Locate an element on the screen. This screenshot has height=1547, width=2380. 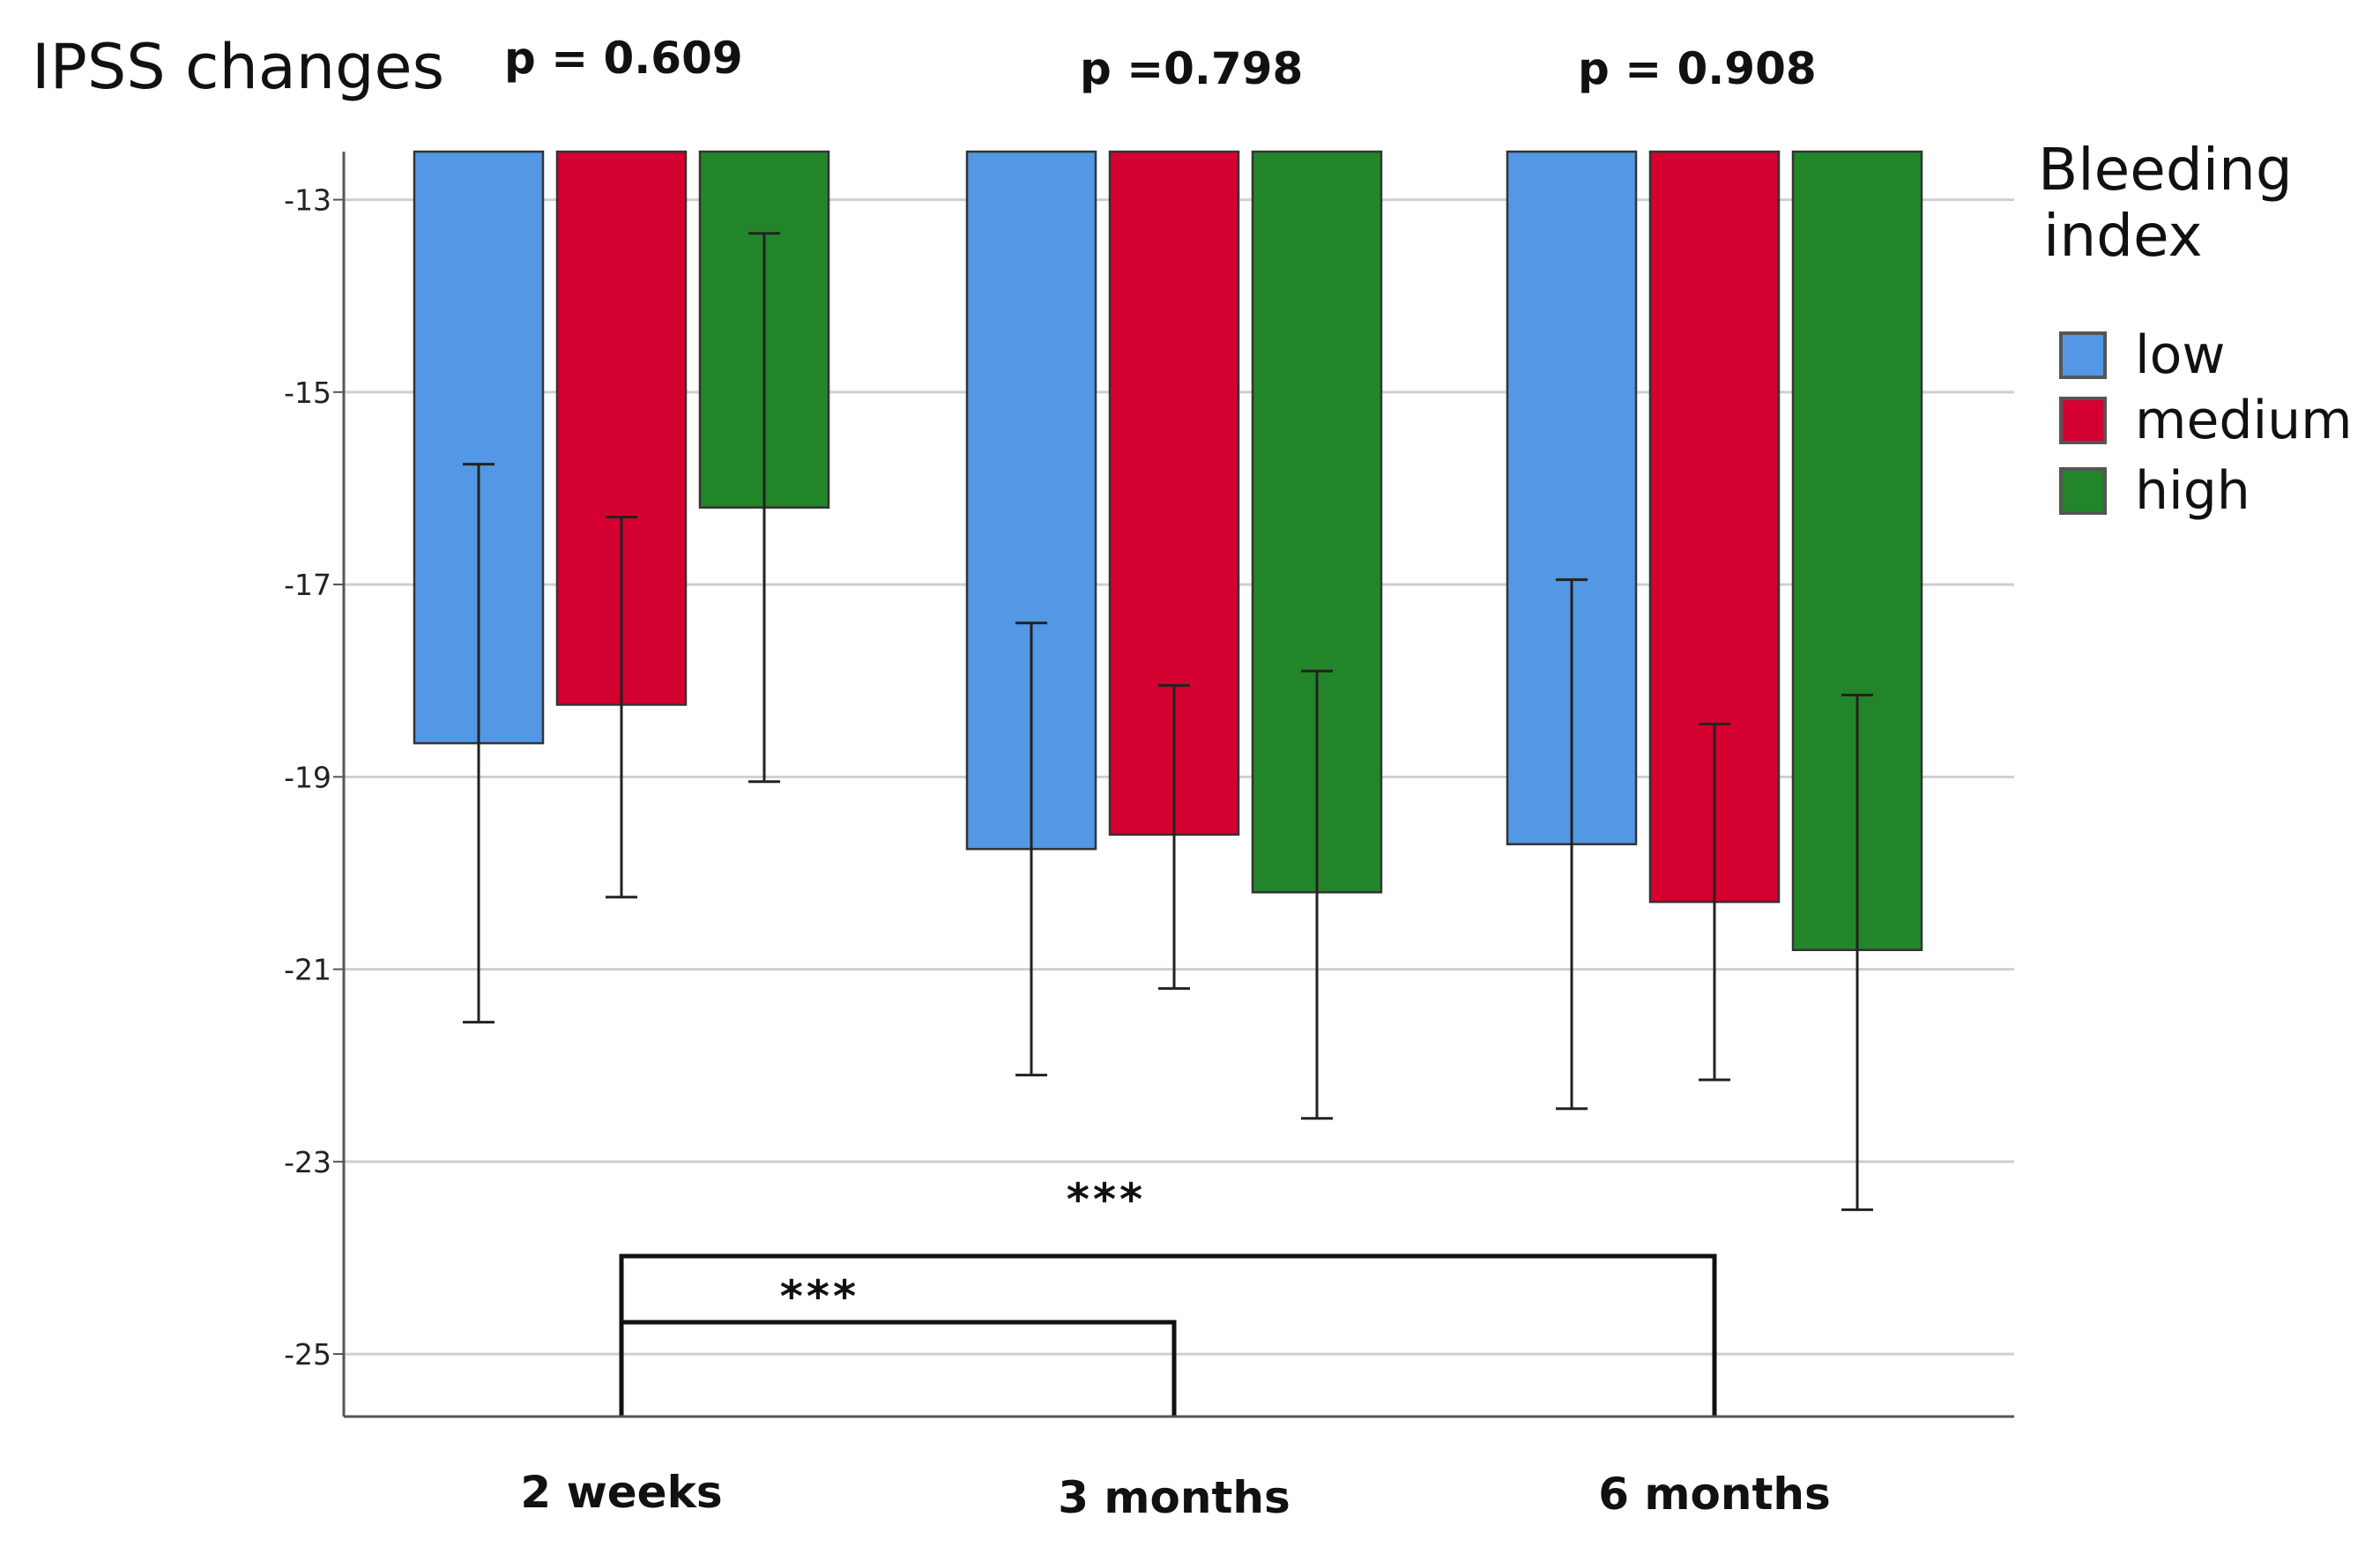
significance-brackets: *** *** is located at coordinates (1168, 1295).